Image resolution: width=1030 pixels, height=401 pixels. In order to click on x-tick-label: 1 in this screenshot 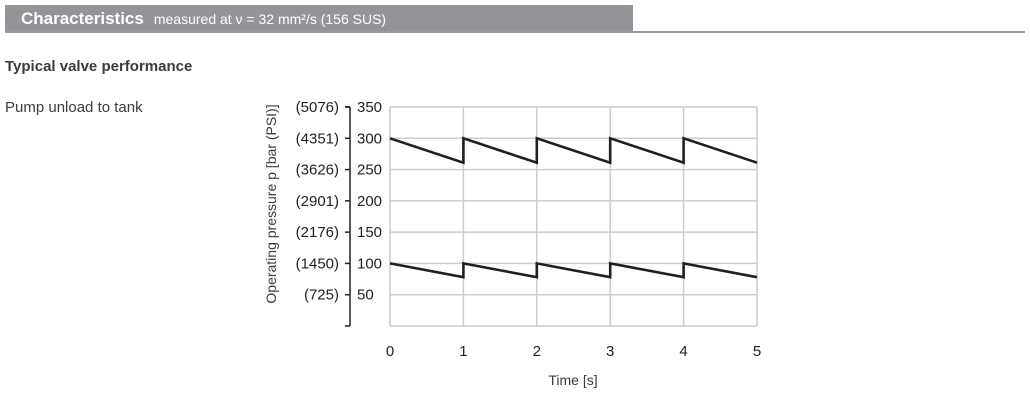, I will do `click(463, 351)`.